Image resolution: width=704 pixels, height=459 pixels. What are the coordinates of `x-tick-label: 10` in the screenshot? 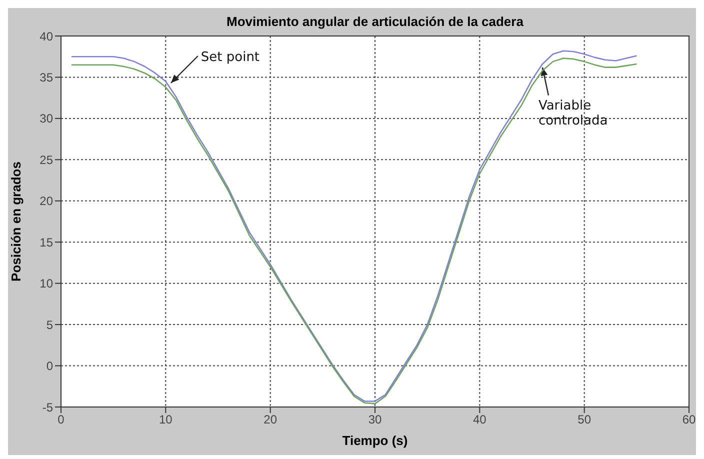 It's located at (165, 419).